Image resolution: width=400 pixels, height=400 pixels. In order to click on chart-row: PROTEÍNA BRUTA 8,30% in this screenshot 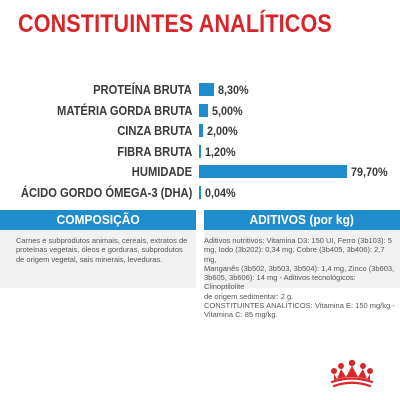, I will do `click(200, 90)`.